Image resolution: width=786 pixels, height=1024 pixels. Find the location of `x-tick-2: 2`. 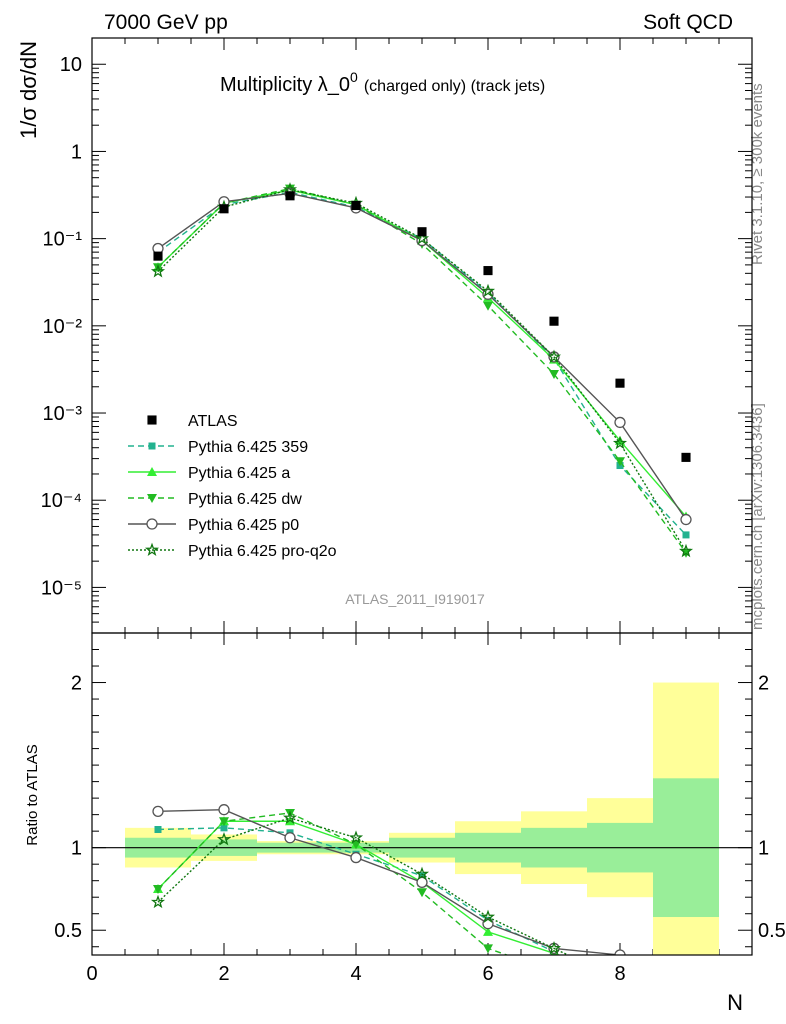

x-tick-2: 2 is located at coordinates (223, 974).